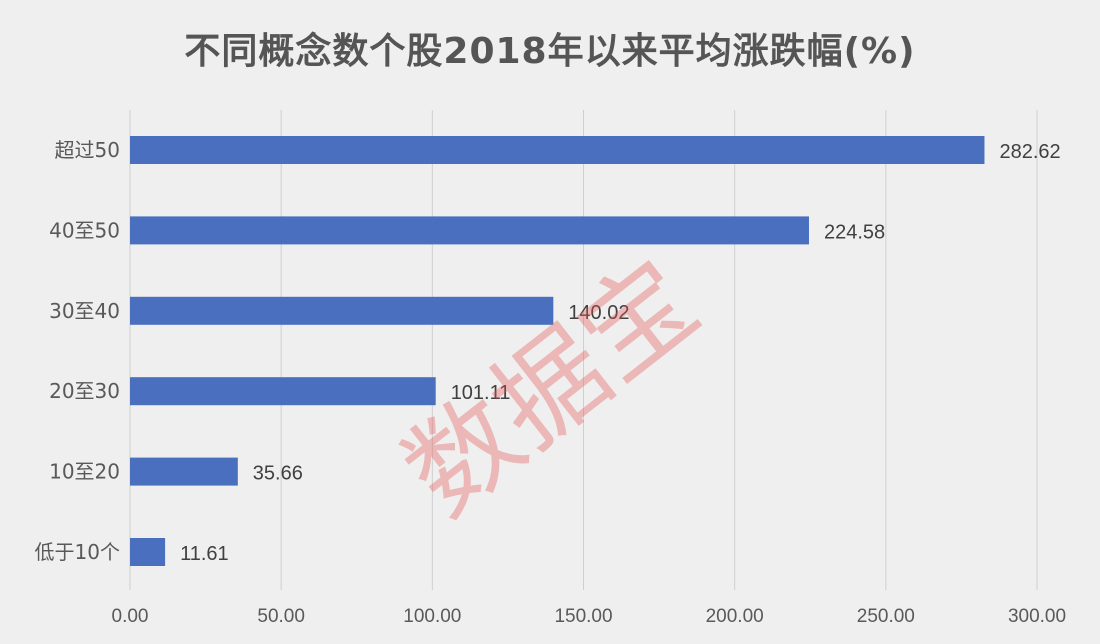 The height and width of the screenshot is (644, 1100). Describe the element at coordinates (854, 232) in the screenshot. I see `data-label: 224.58` at that location.